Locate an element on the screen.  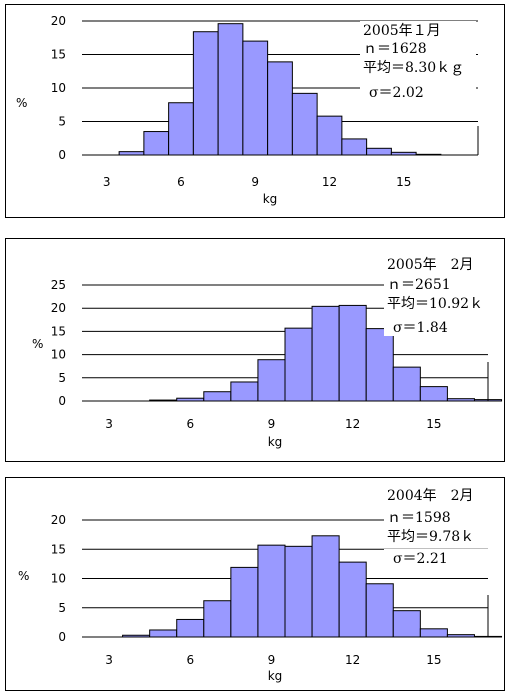
annotation-text: ｎ＝2651 is located at coordinates (419, 285).